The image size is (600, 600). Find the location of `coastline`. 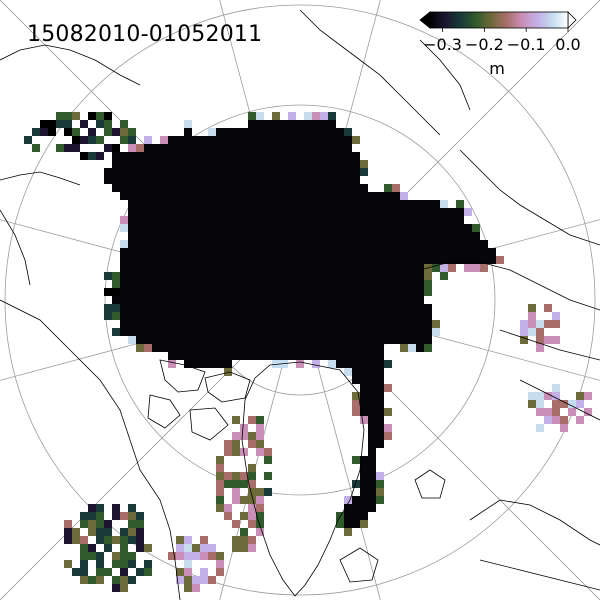

coastline is located at coordinates (559, 400).